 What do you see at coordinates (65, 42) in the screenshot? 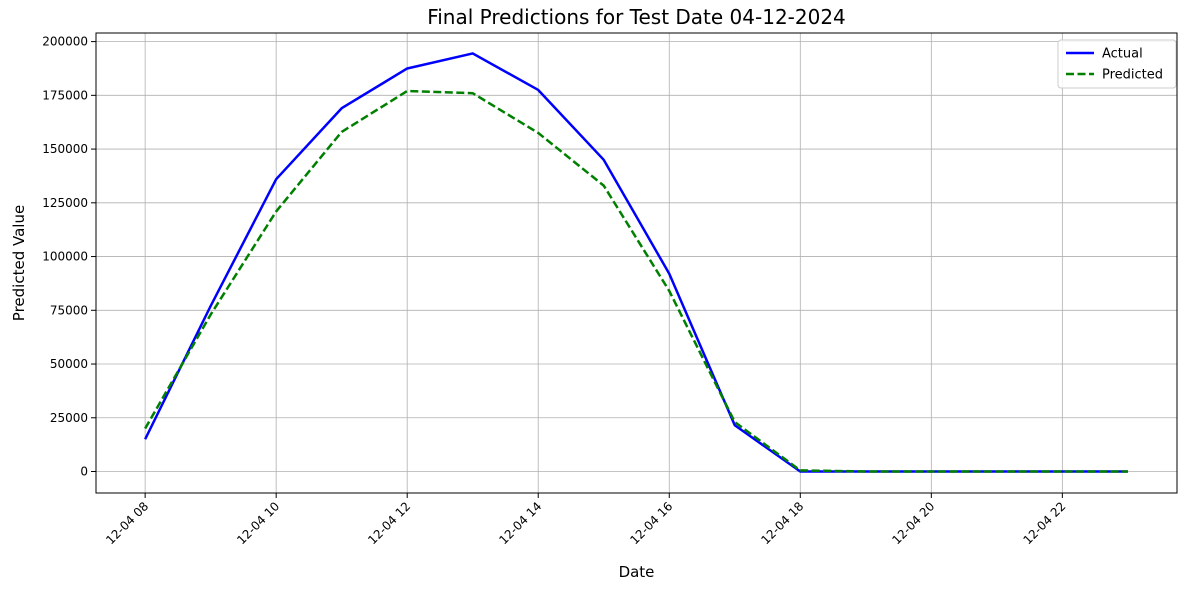
I see `y-tick-label: 200000` at bounding box center [65, 42].